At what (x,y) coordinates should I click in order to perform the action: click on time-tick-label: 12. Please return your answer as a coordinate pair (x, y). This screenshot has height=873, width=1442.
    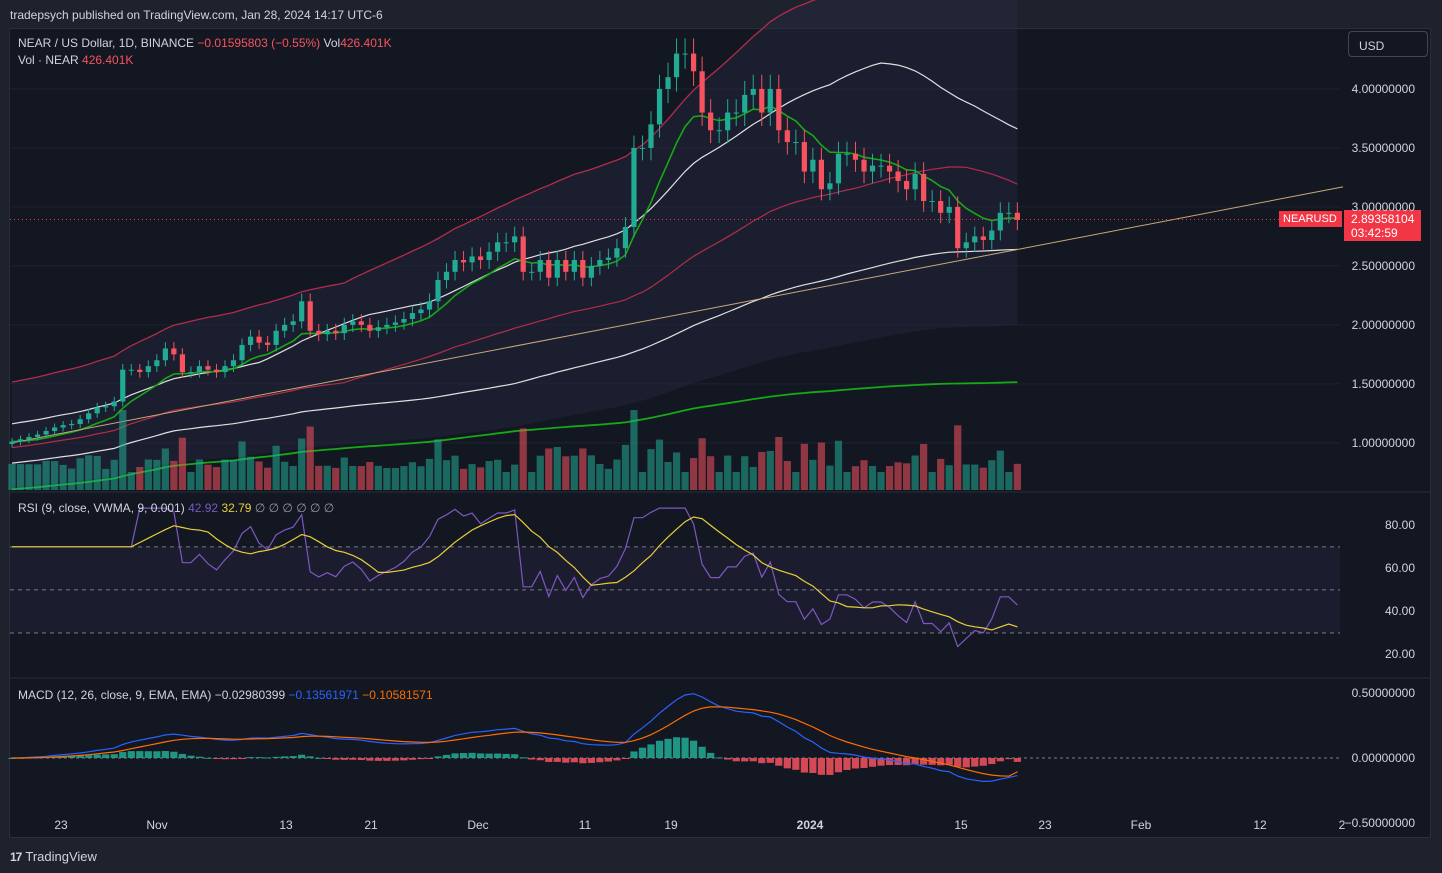
    Looking at the image, I should click on (1260, 825).